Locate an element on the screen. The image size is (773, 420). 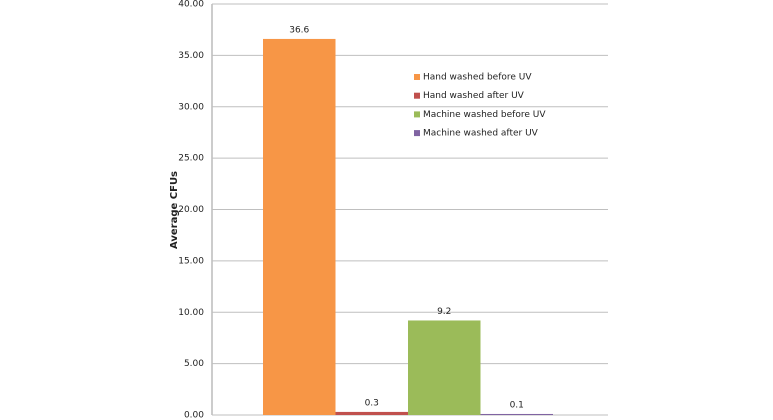
value-label: 9.2 is located at coordinates (444, 312).